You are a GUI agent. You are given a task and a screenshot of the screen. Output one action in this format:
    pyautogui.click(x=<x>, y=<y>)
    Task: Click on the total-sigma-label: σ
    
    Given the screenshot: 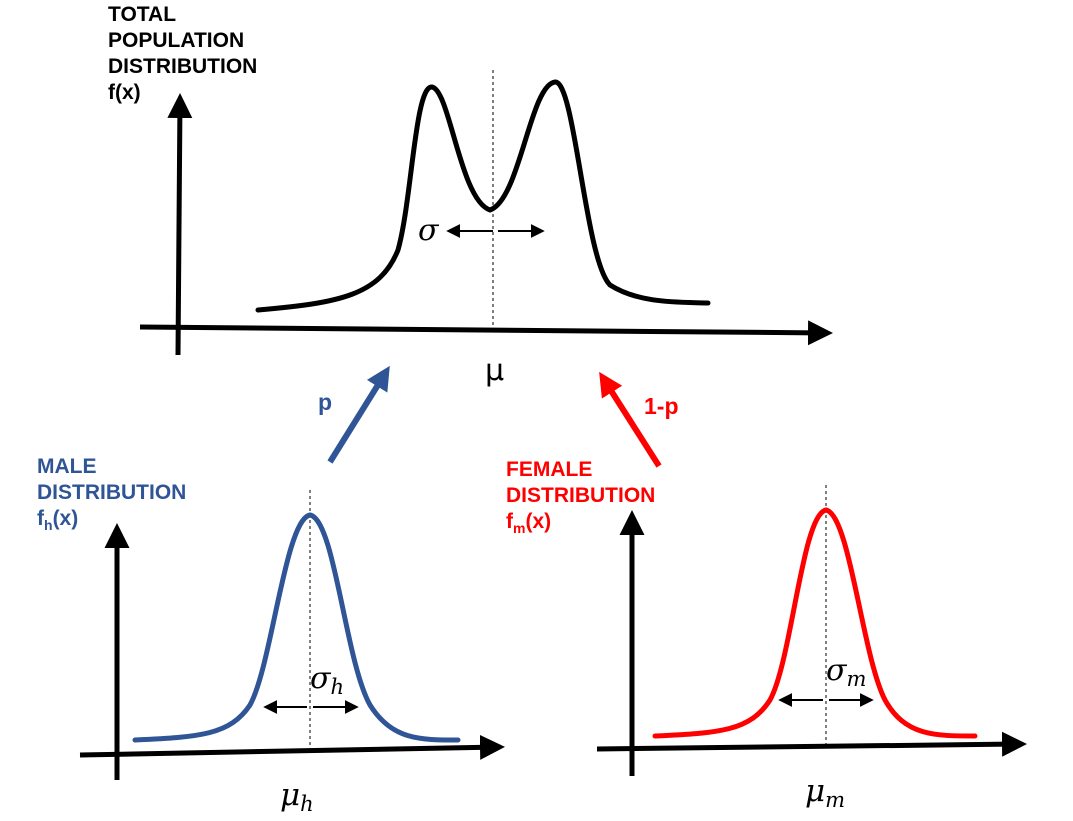 What is the action you would take?
    pyautogui.click(x=429, y=230)
    